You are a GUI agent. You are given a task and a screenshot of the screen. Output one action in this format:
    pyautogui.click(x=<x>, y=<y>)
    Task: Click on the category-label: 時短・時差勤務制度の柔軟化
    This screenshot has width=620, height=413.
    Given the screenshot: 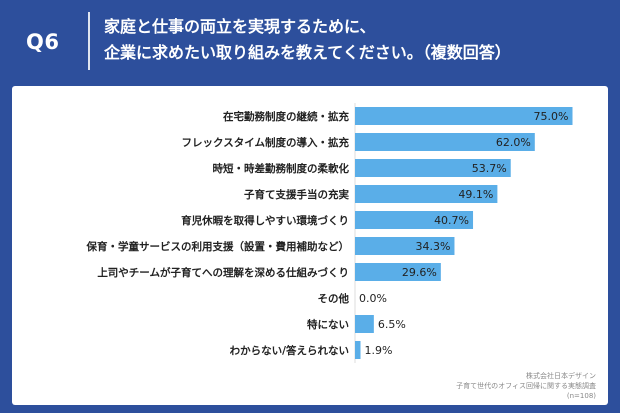 What is the action you would take?
    pyautogui.click(x=281, y=168)
    